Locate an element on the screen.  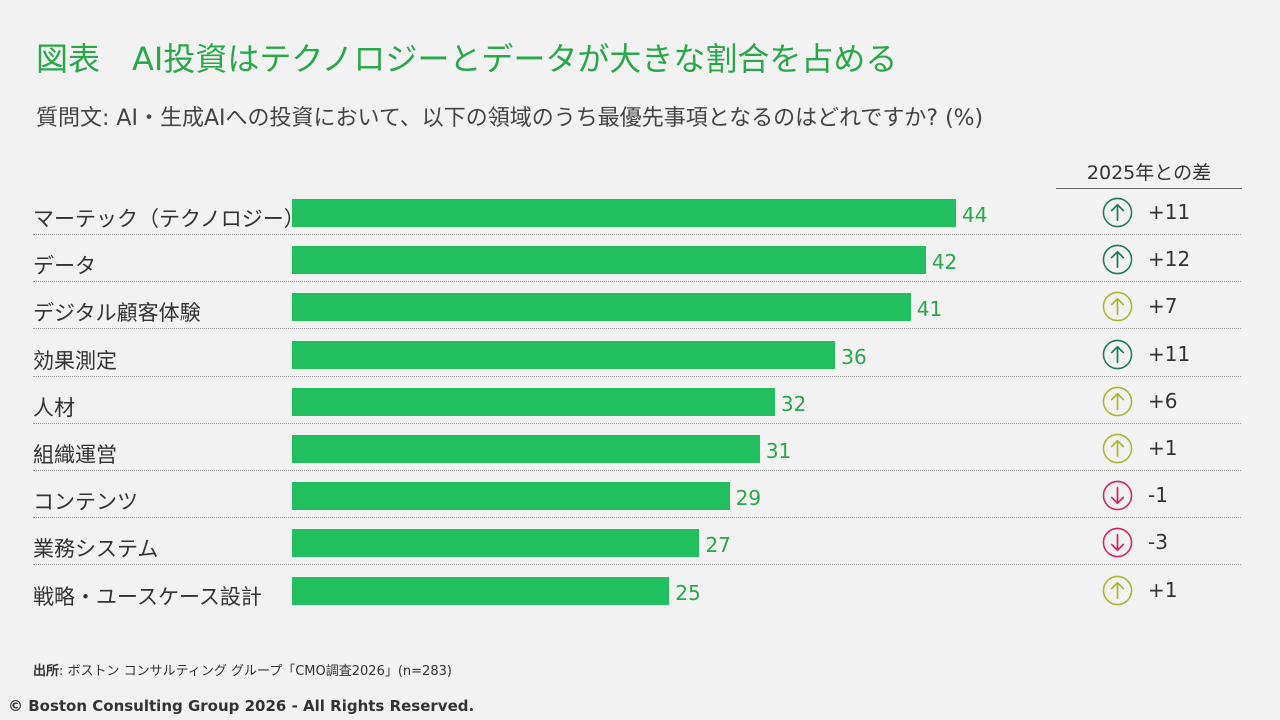
bar-value-label: 27 is located at coordinates (718, 545).